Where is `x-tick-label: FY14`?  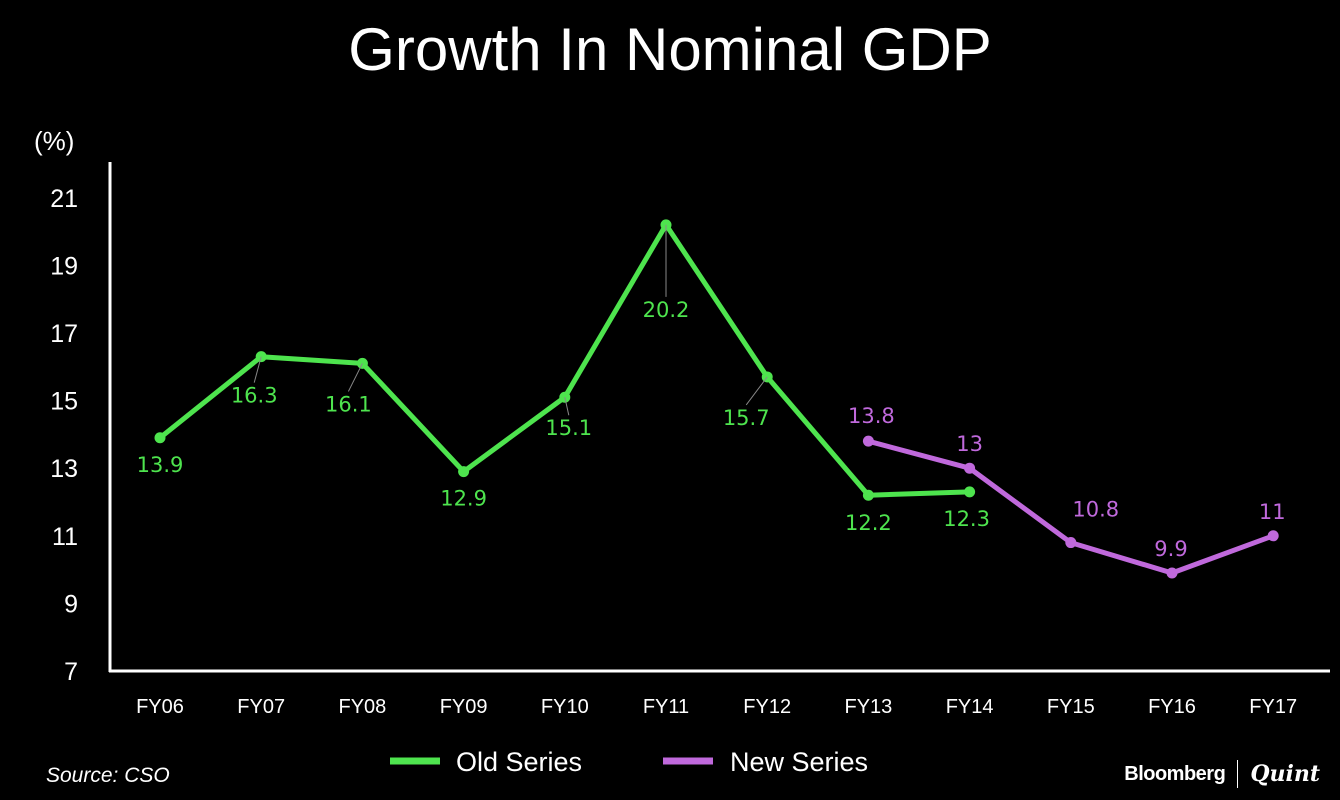
x-tick-label: FY14 is located at coordinates (970, 707).